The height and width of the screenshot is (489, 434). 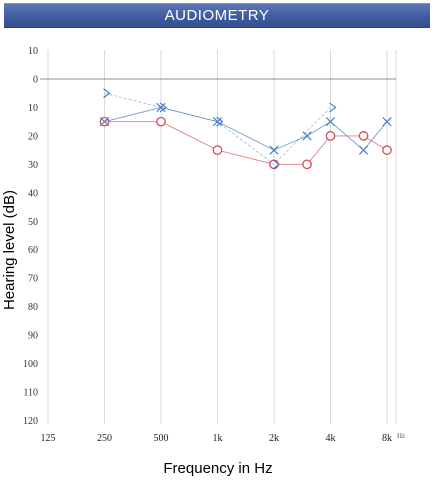 What do you see at coordinates (35, 80) in the screenshot?
I see `y-tick-label: 0` at bounding box center [35, 80].